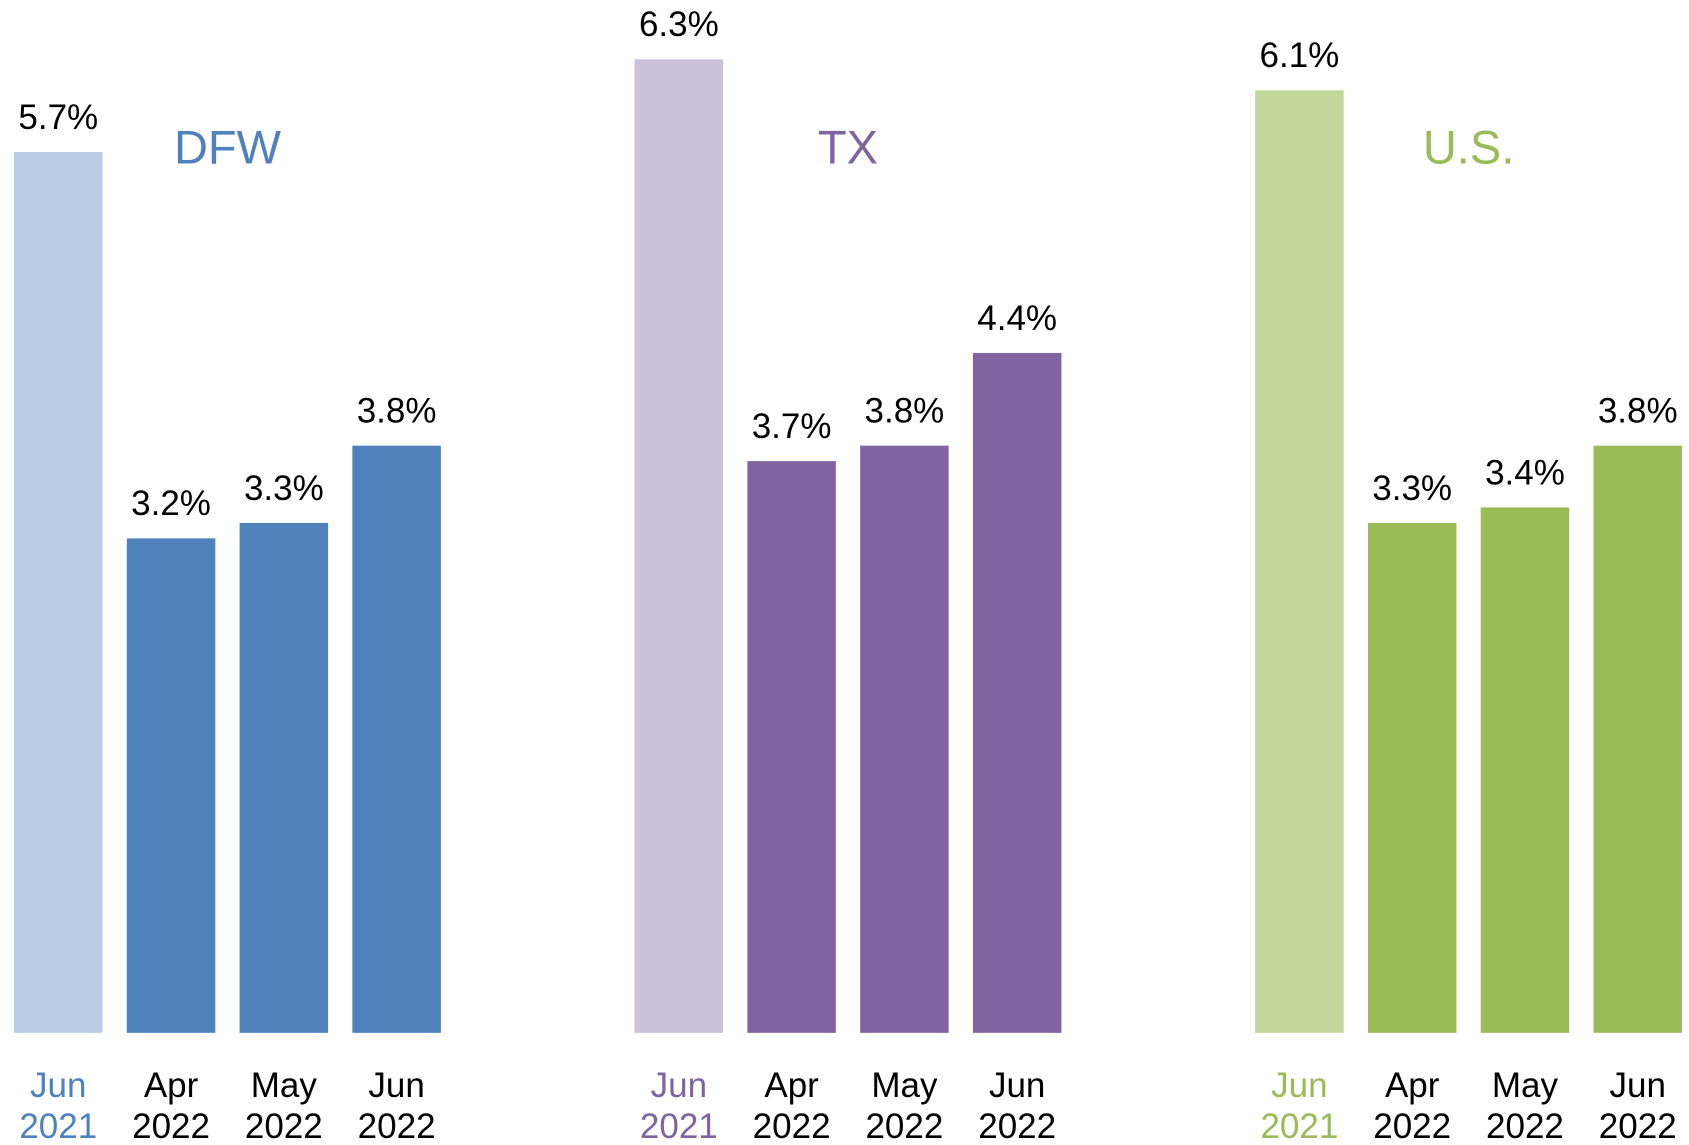  I want to click on chart-title: U.S., so click(1468, 147).